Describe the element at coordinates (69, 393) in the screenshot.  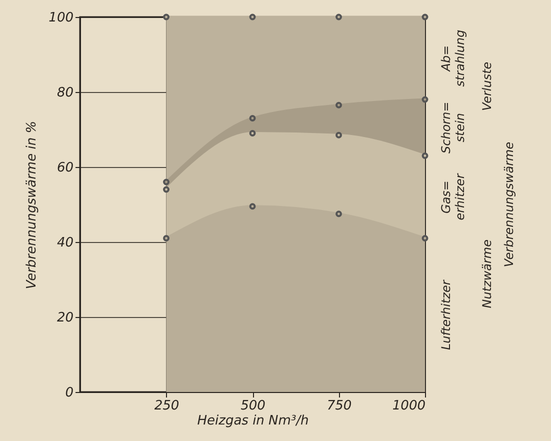
I see `y-tick-label: 0` at that location.